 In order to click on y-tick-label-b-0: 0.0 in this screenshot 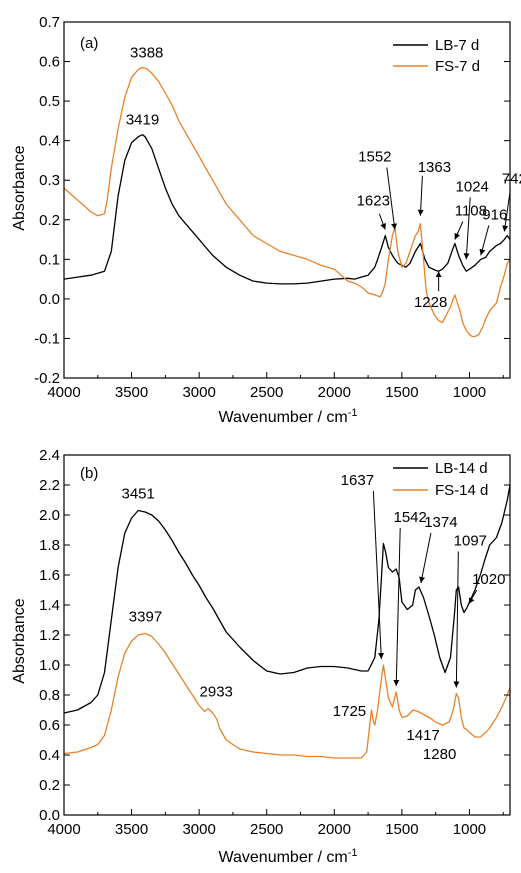, I will do `click(49, 815)`.